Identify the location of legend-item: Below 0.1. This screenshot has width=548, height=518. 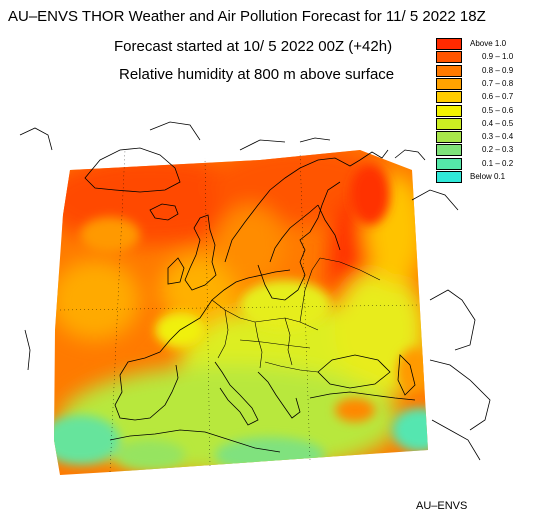
(492, 177).